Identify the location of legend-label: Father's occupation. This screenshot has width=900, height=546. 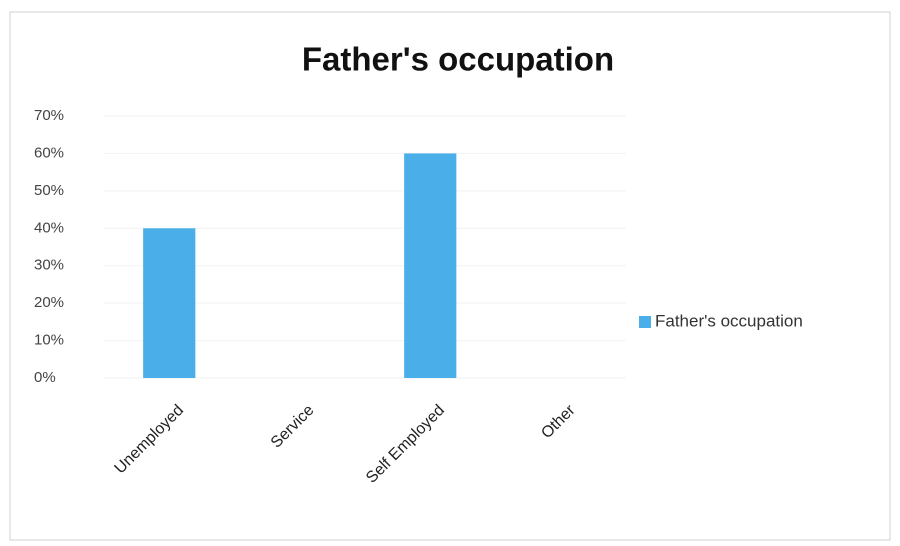
(729, 320).